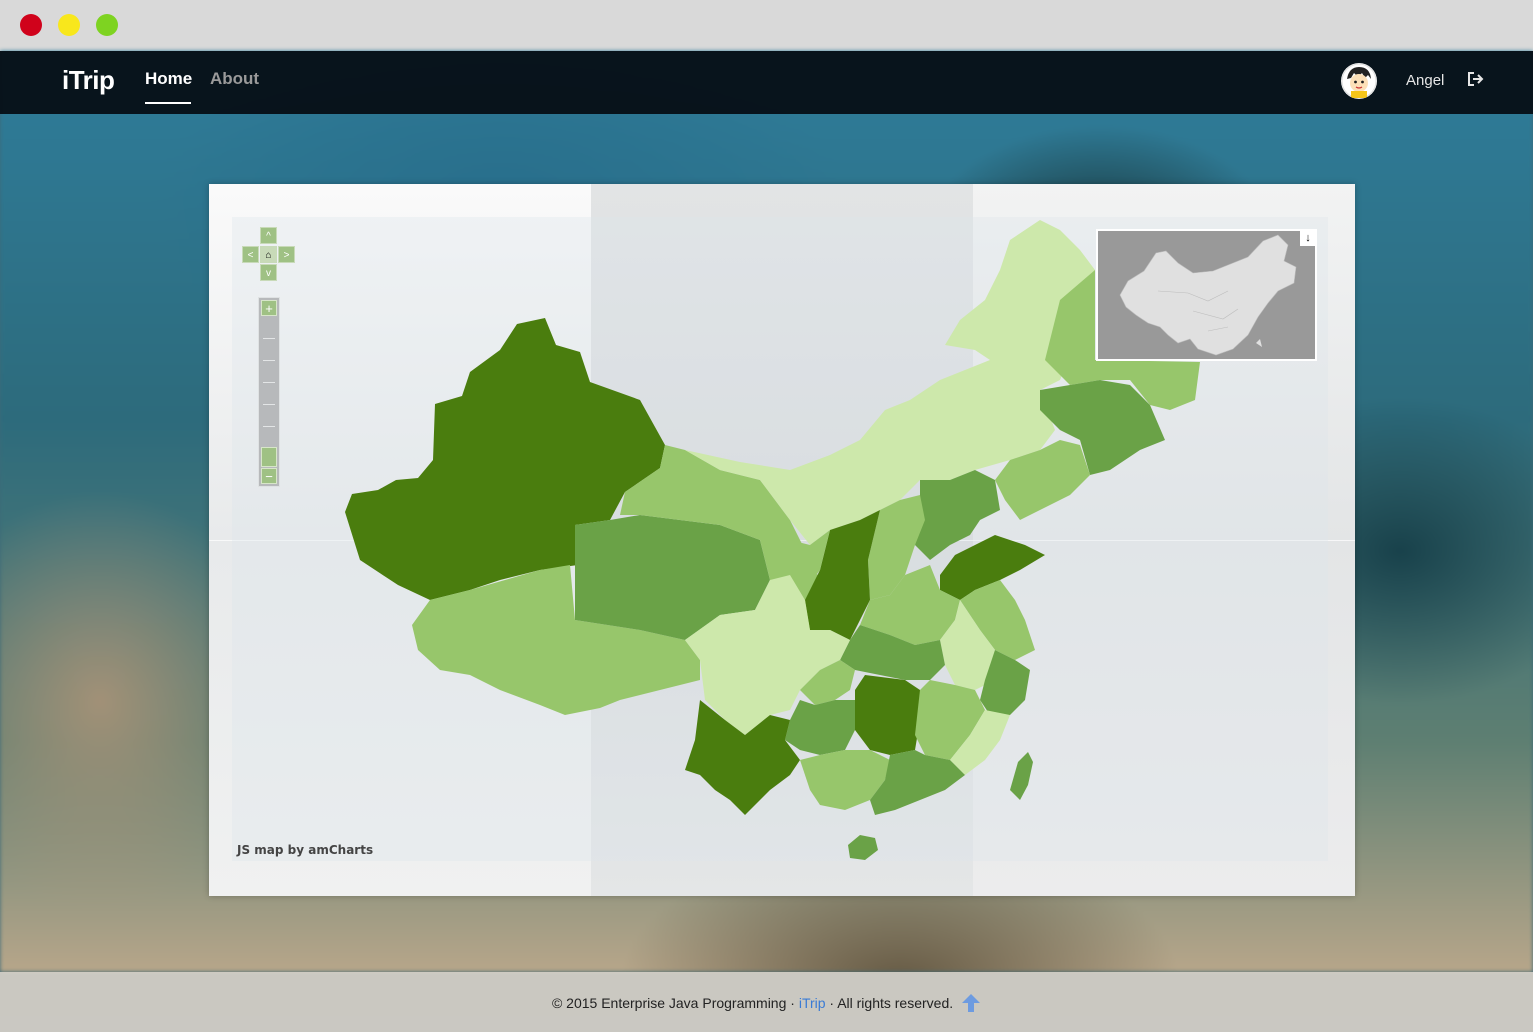 The width and height of the screenshot is (1533, 1032). What do you see at coordinates (672, 577) in the screenshot?
I see `region-qinghai` at bounding box center [672, 577].